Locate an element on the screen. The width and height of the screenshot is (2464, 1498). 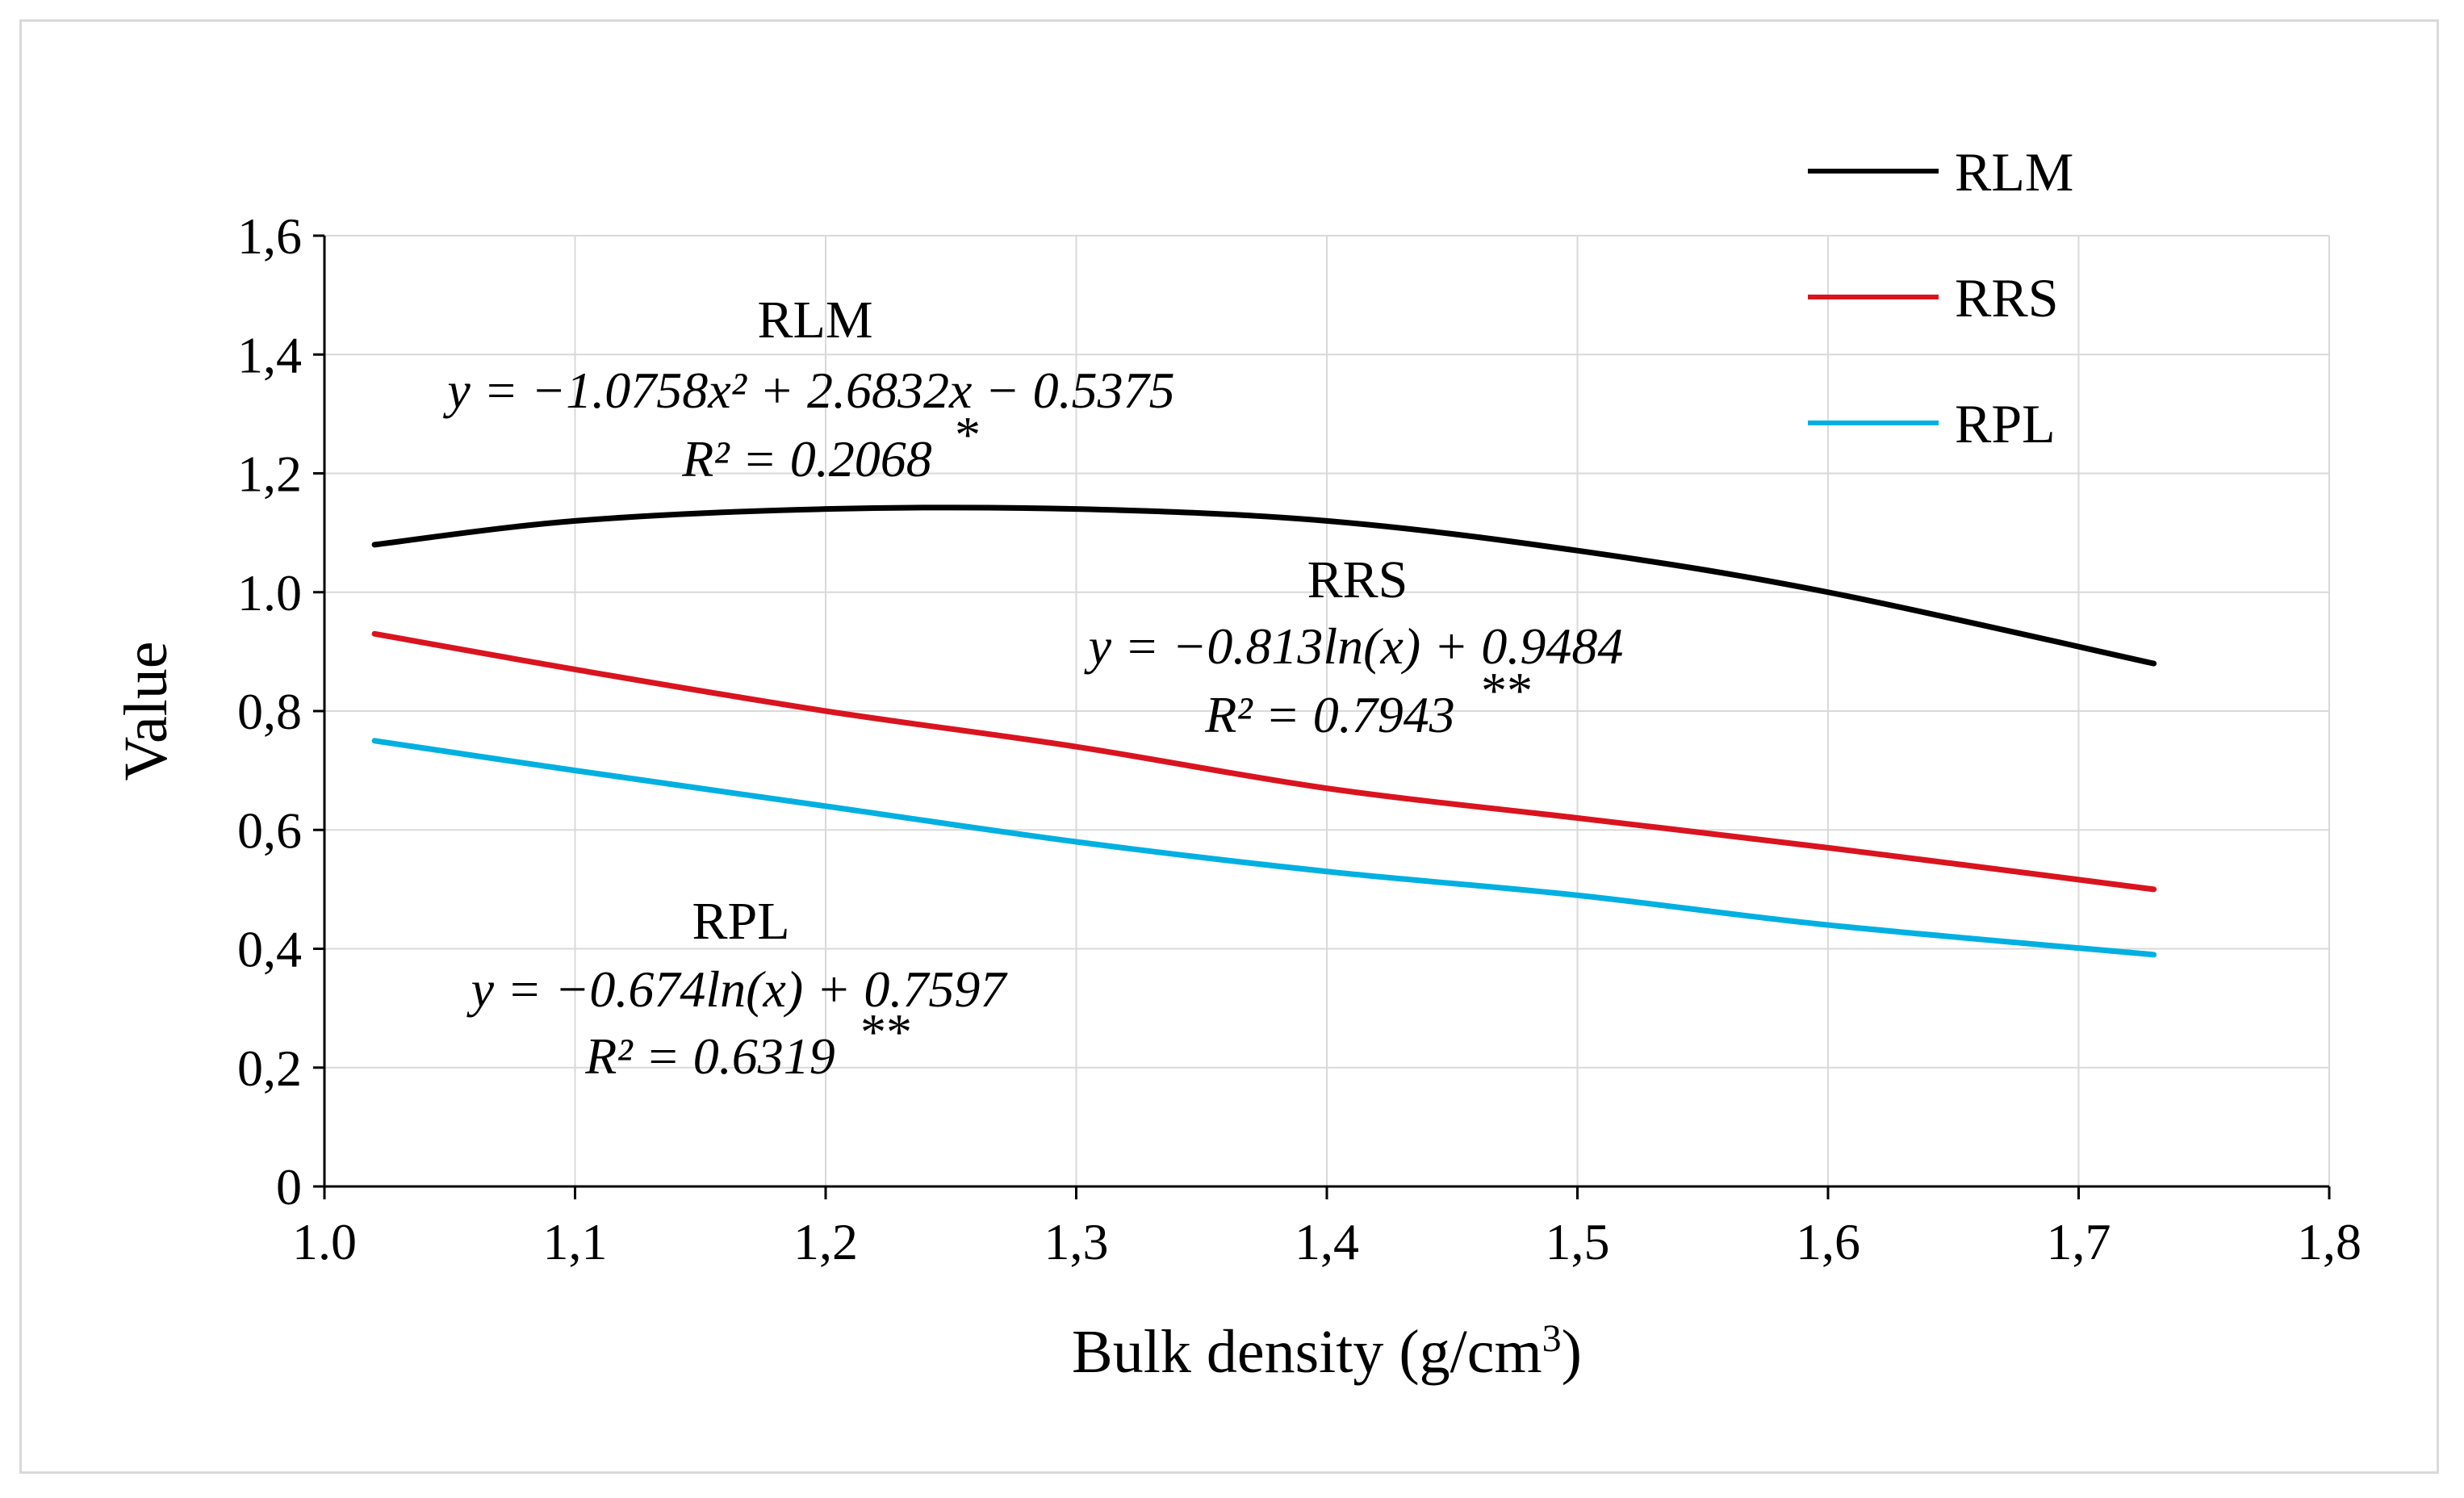
x-tick-label: 1,3 is located at coordinates (1076, 1241).